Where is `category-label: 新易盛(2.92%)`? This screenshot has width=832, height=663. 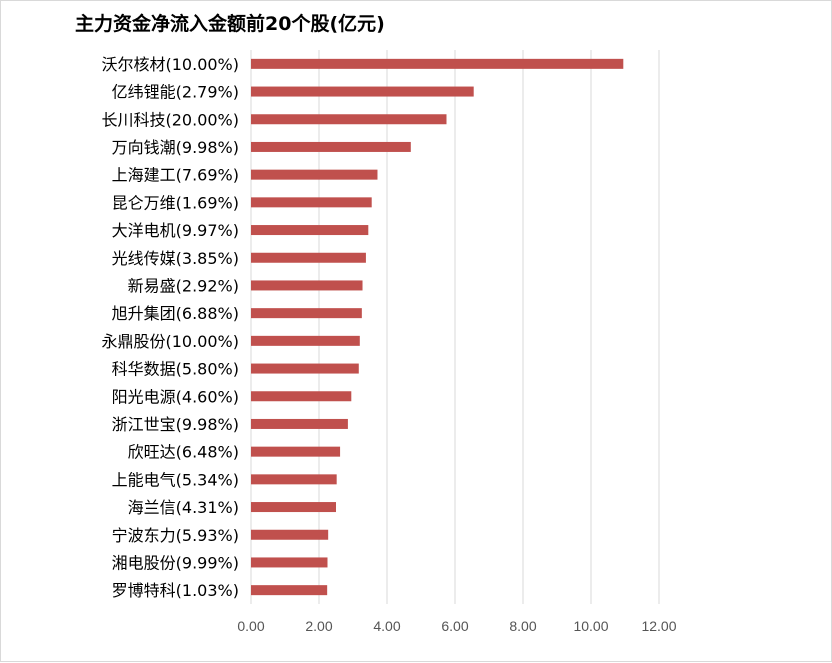
category-label: 新易盛(2.92%) is located at coordinates (183, 285).